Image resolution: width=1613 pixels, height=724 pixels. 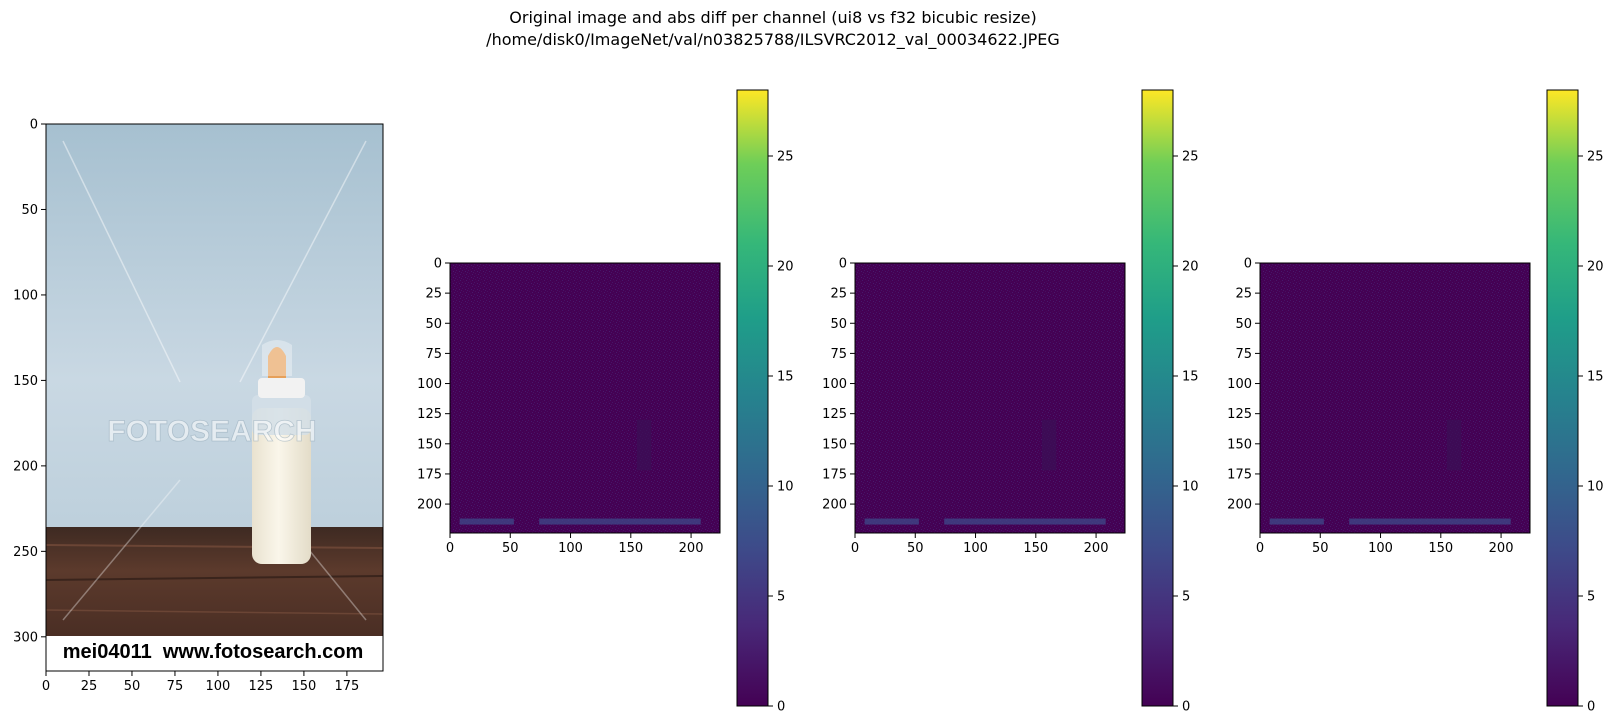 What do you see at coordinates (25, 466) in the screenshot?
I see `original-y-tick-label: 200` at bounding box center [25, 466].